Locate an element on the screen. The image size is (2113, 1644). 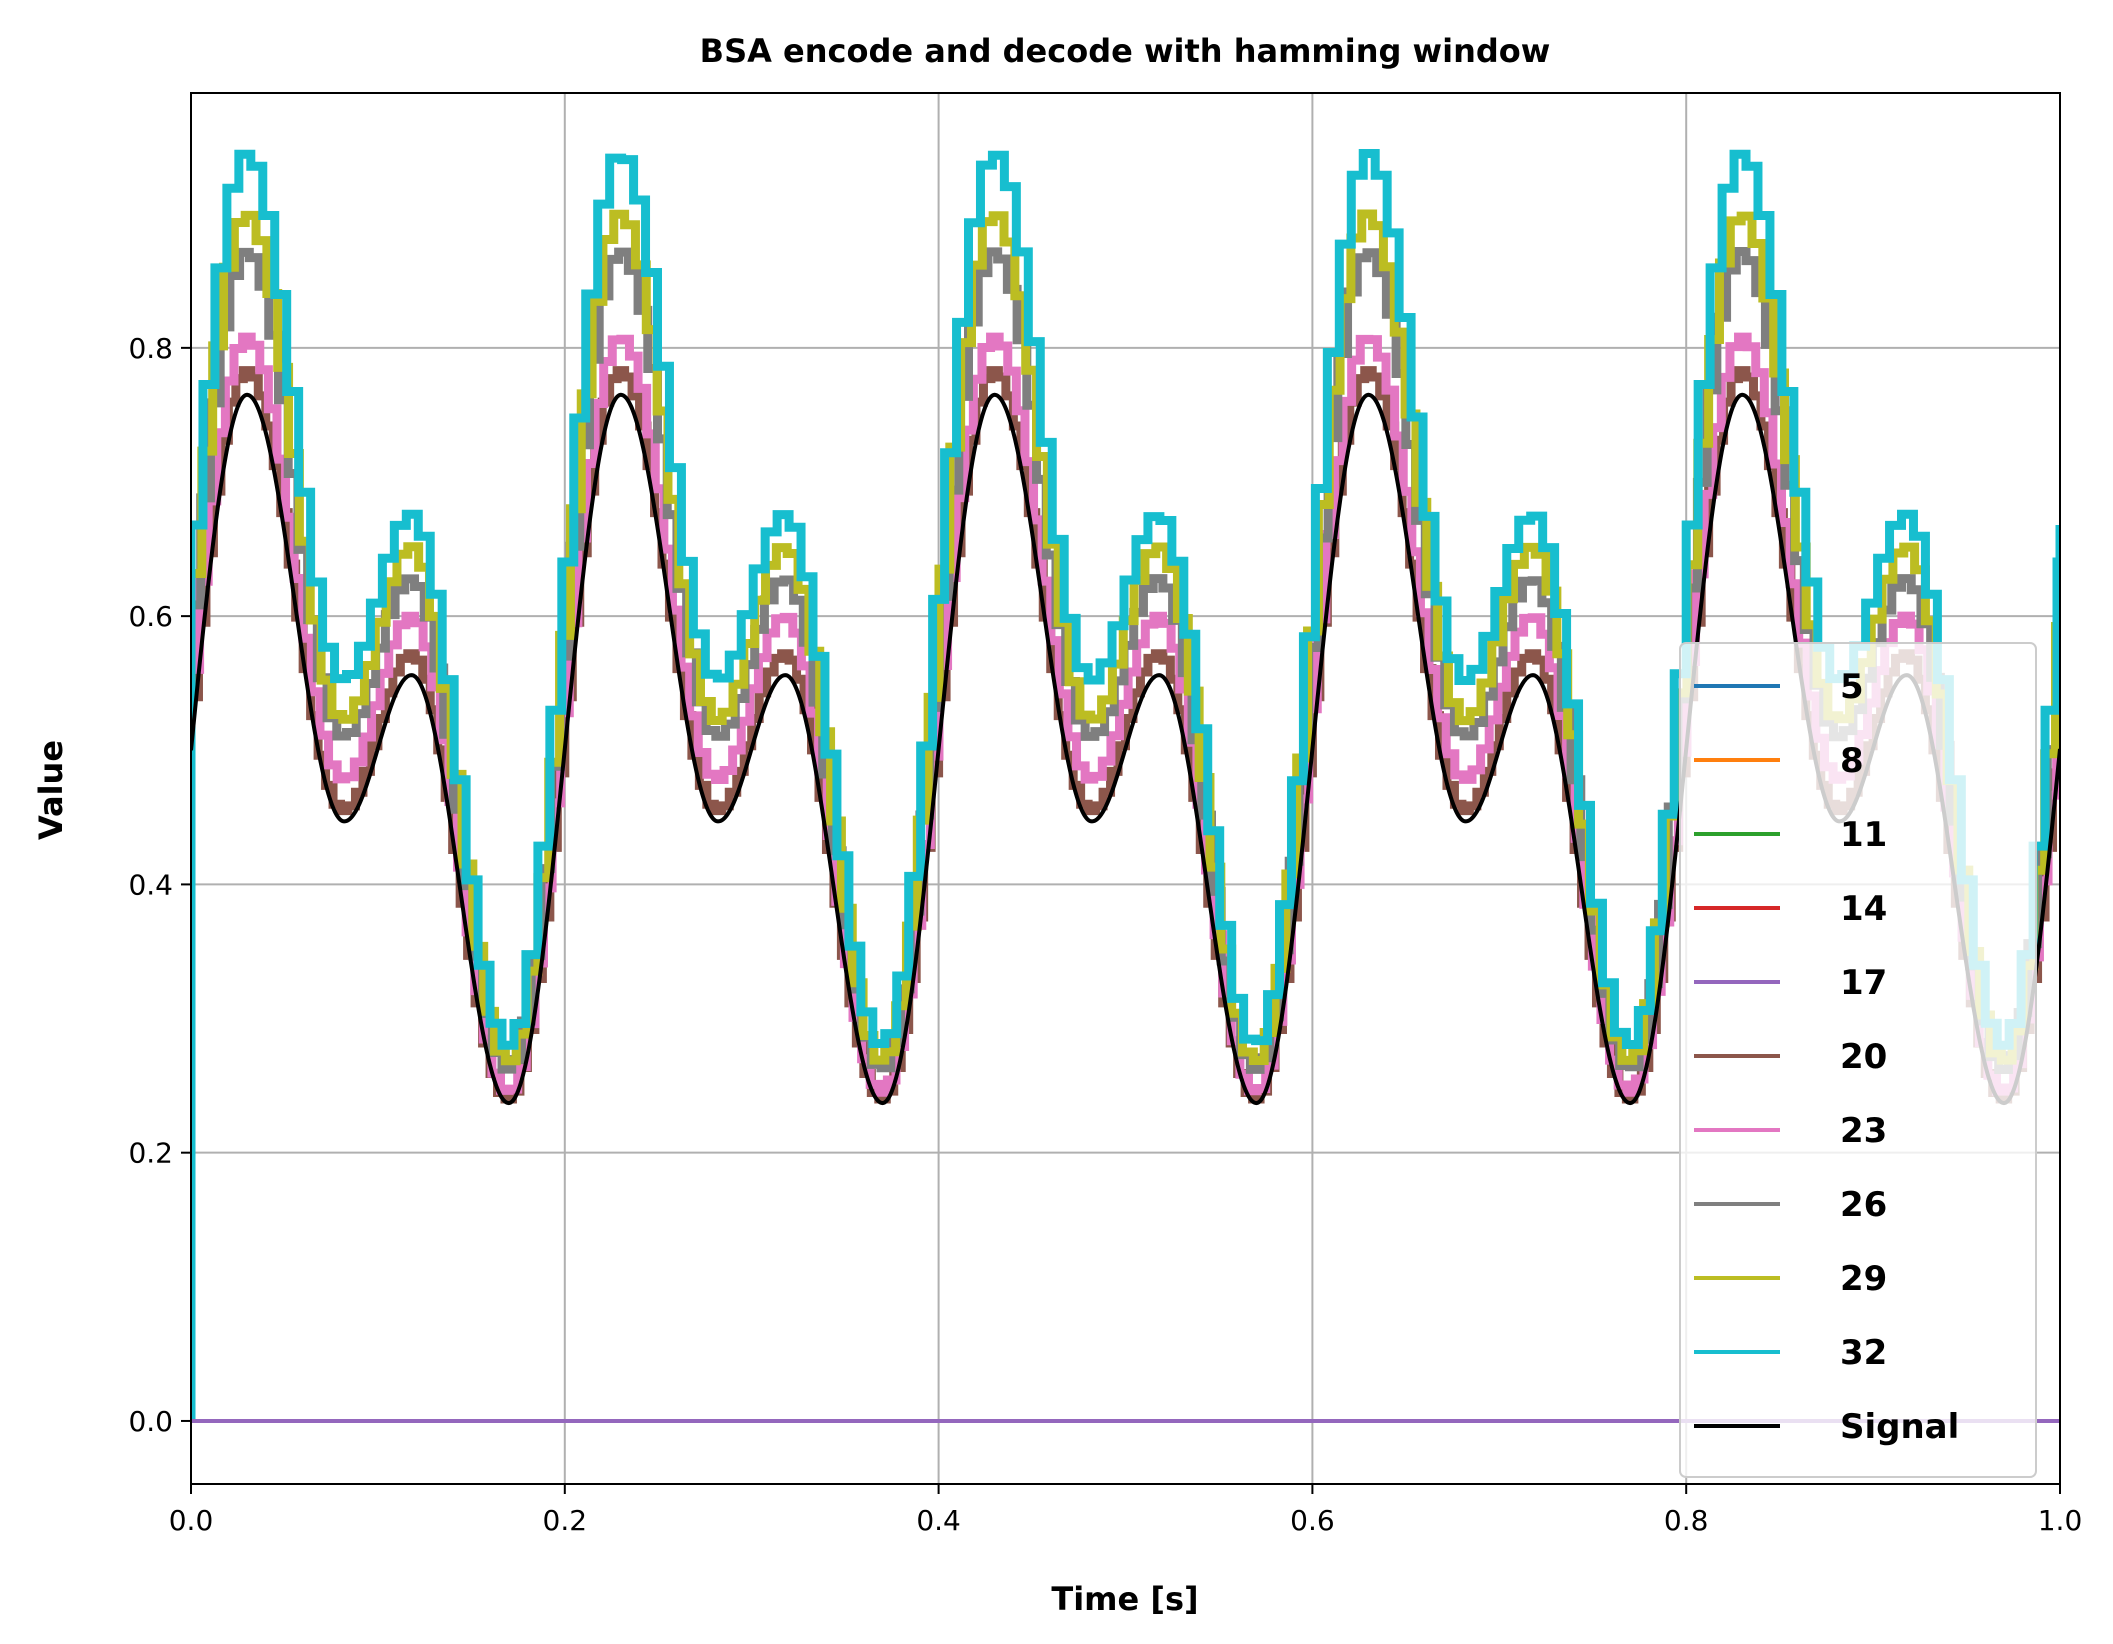
y-tick-label: 0.8 is located at coordinates (150, 348).